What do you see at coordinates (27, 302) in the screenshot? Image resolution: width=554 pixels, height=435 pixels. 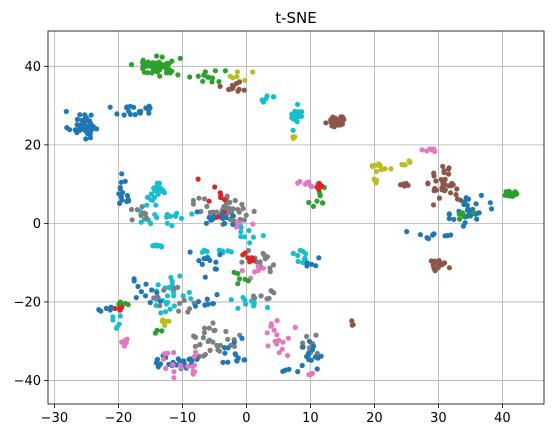 I see `y-tick-label-1: −20` at bounding box center [27, 302].